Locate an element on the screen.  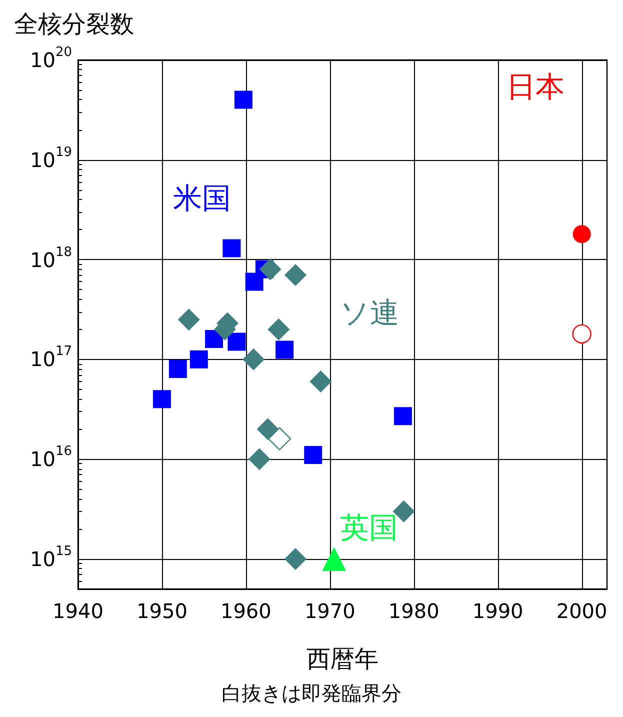
y-tick-label: 10$^{19}$ is located at coordinates (51, 159).